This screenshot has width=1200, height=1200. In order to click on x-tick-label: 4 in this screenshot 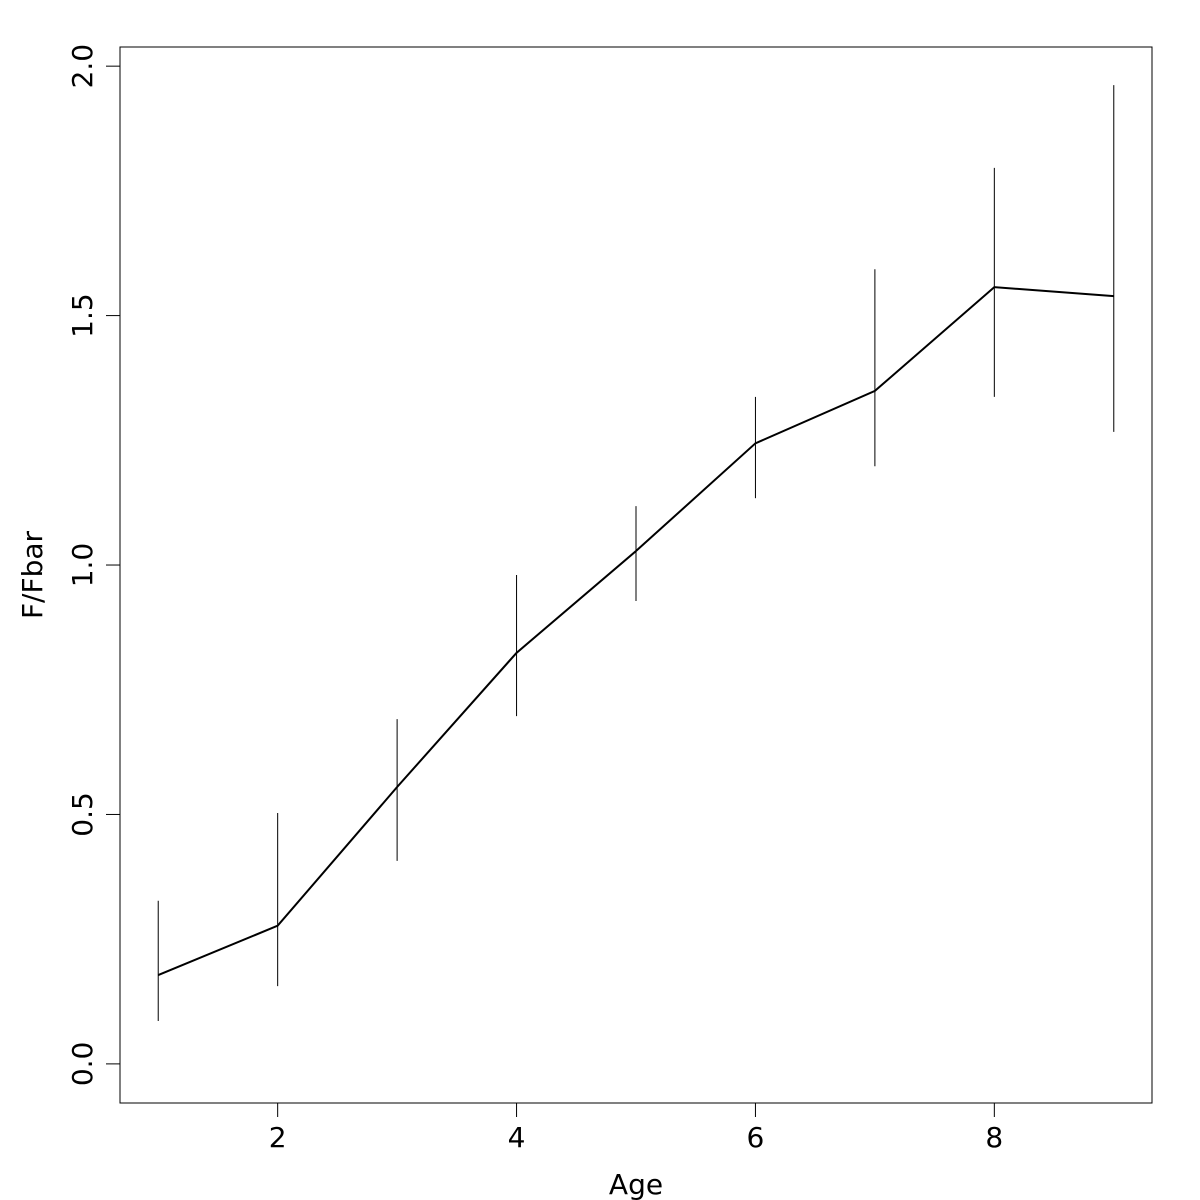, I will do `click(517, 1137)`.